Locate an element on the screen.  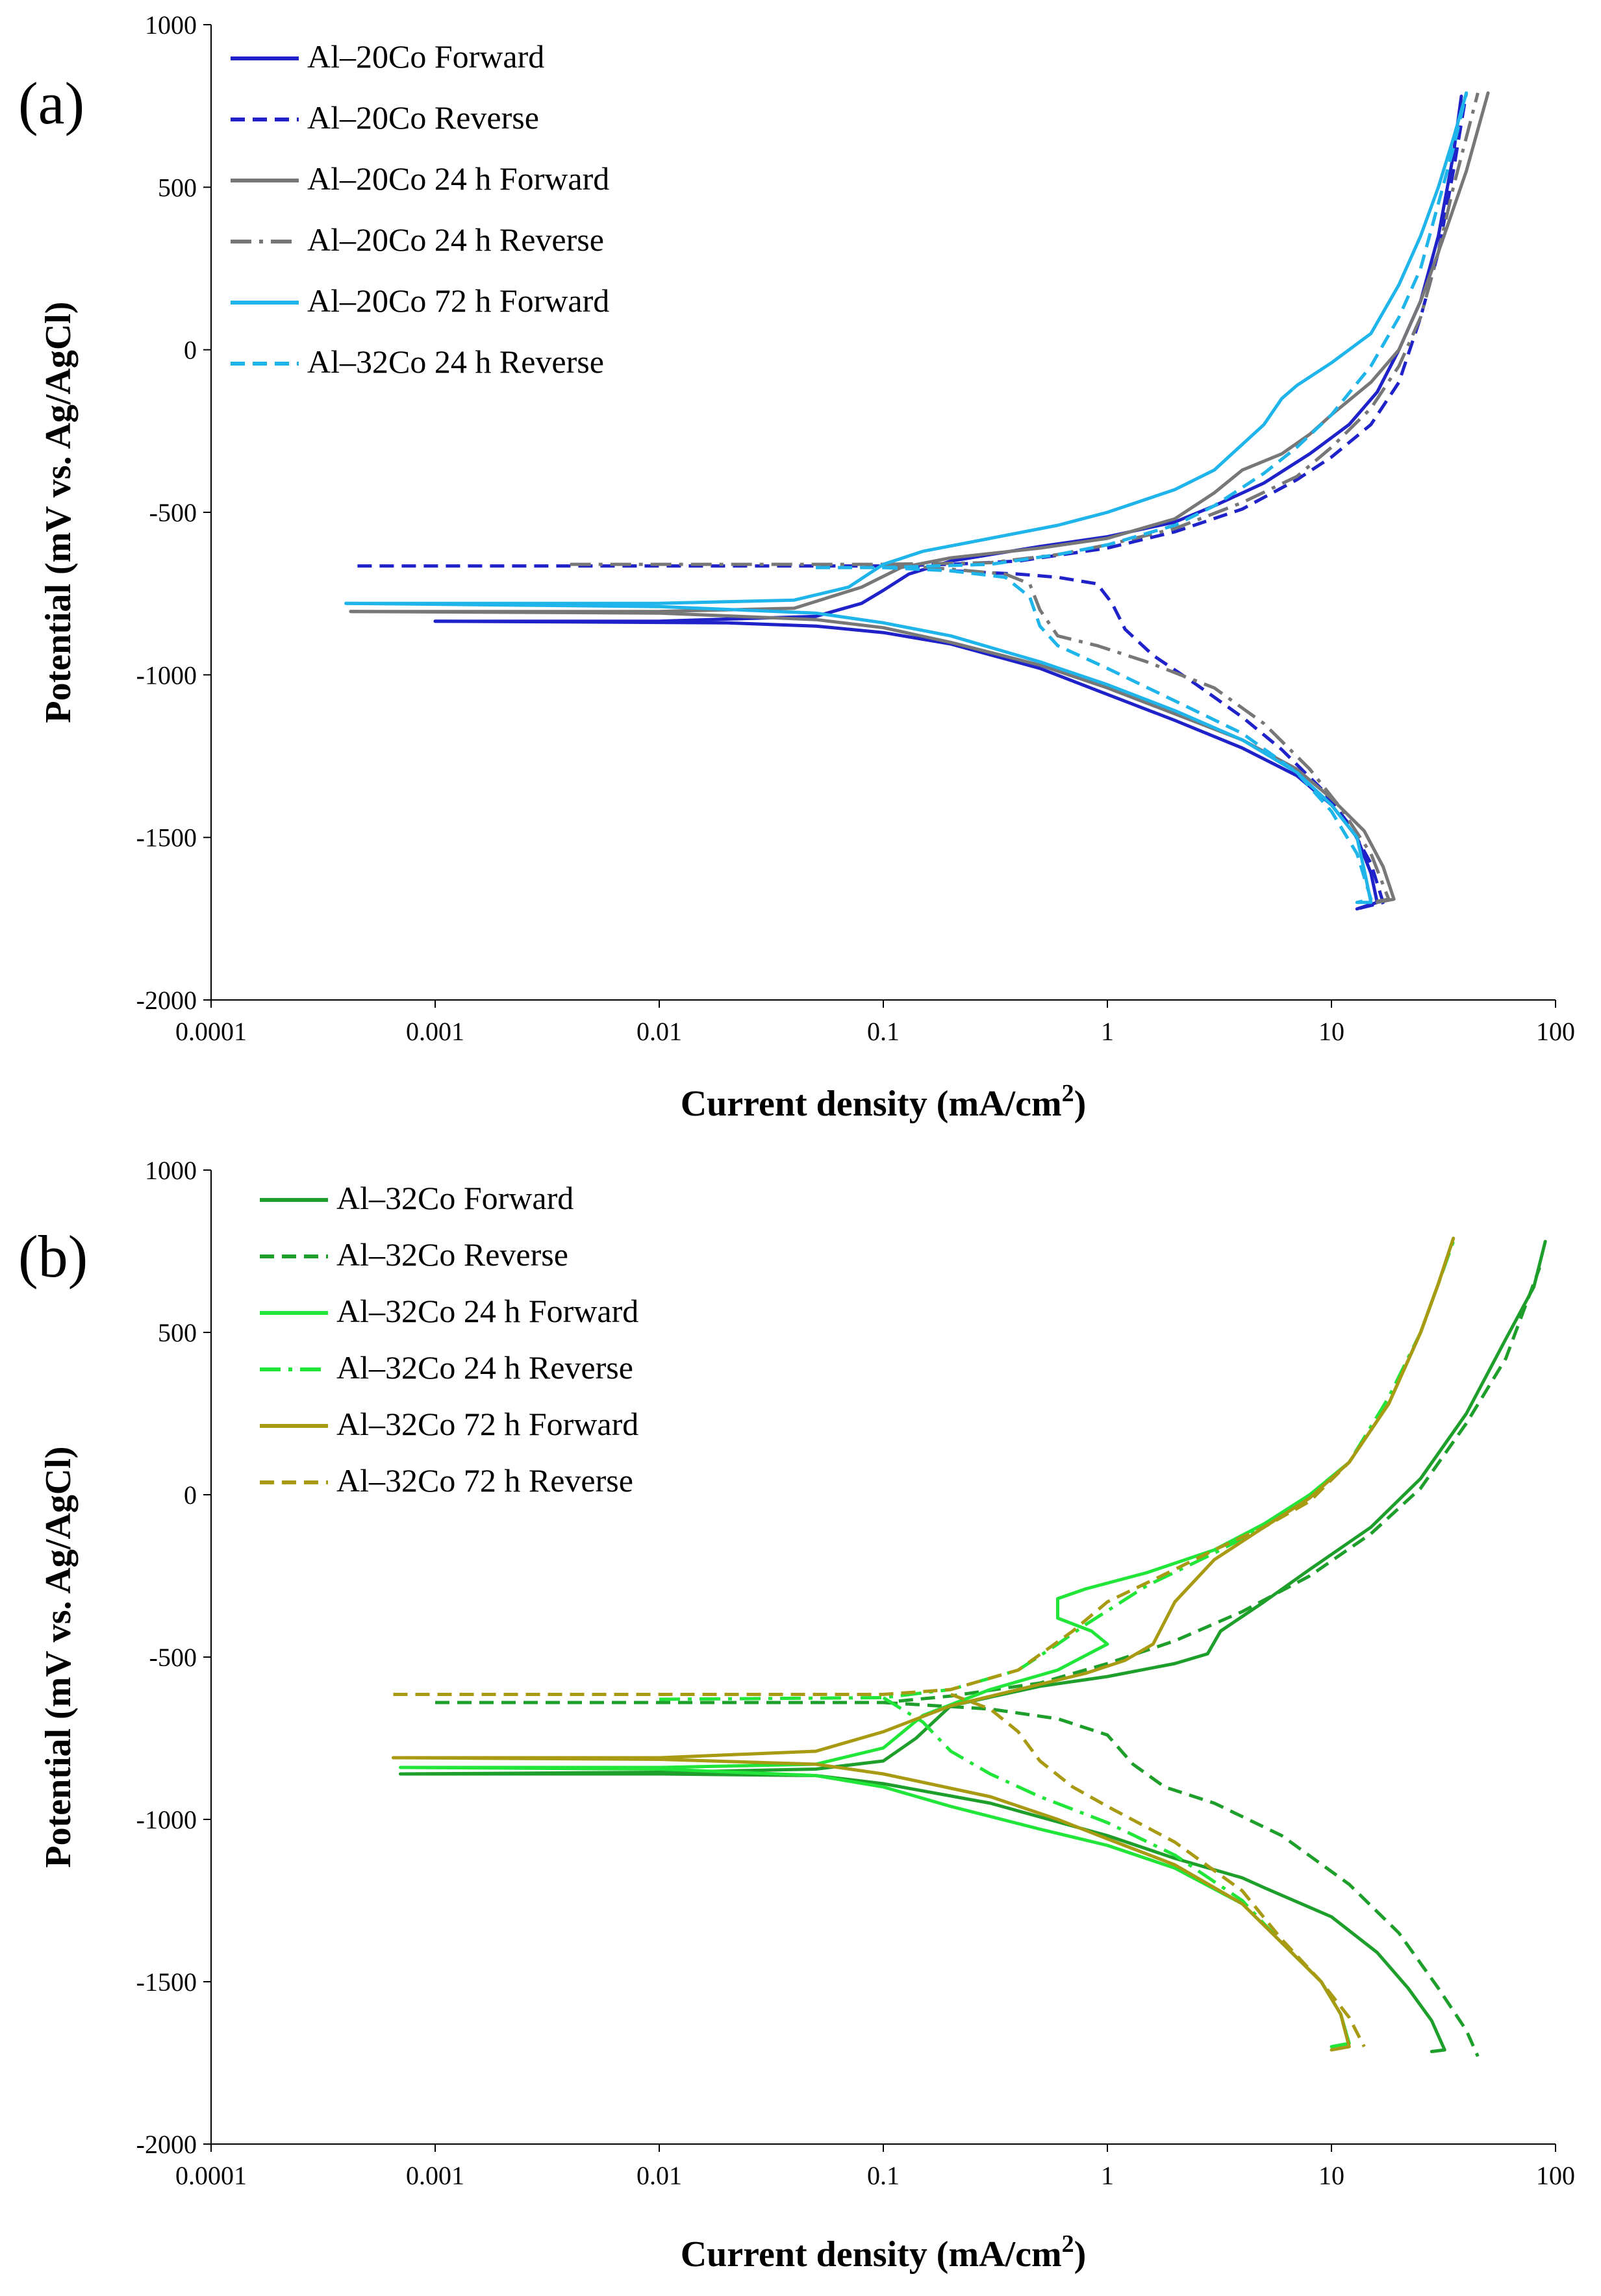
series-line-a-6: Al–20Co 24 h Reverse is located at coordinates (1025, 329).